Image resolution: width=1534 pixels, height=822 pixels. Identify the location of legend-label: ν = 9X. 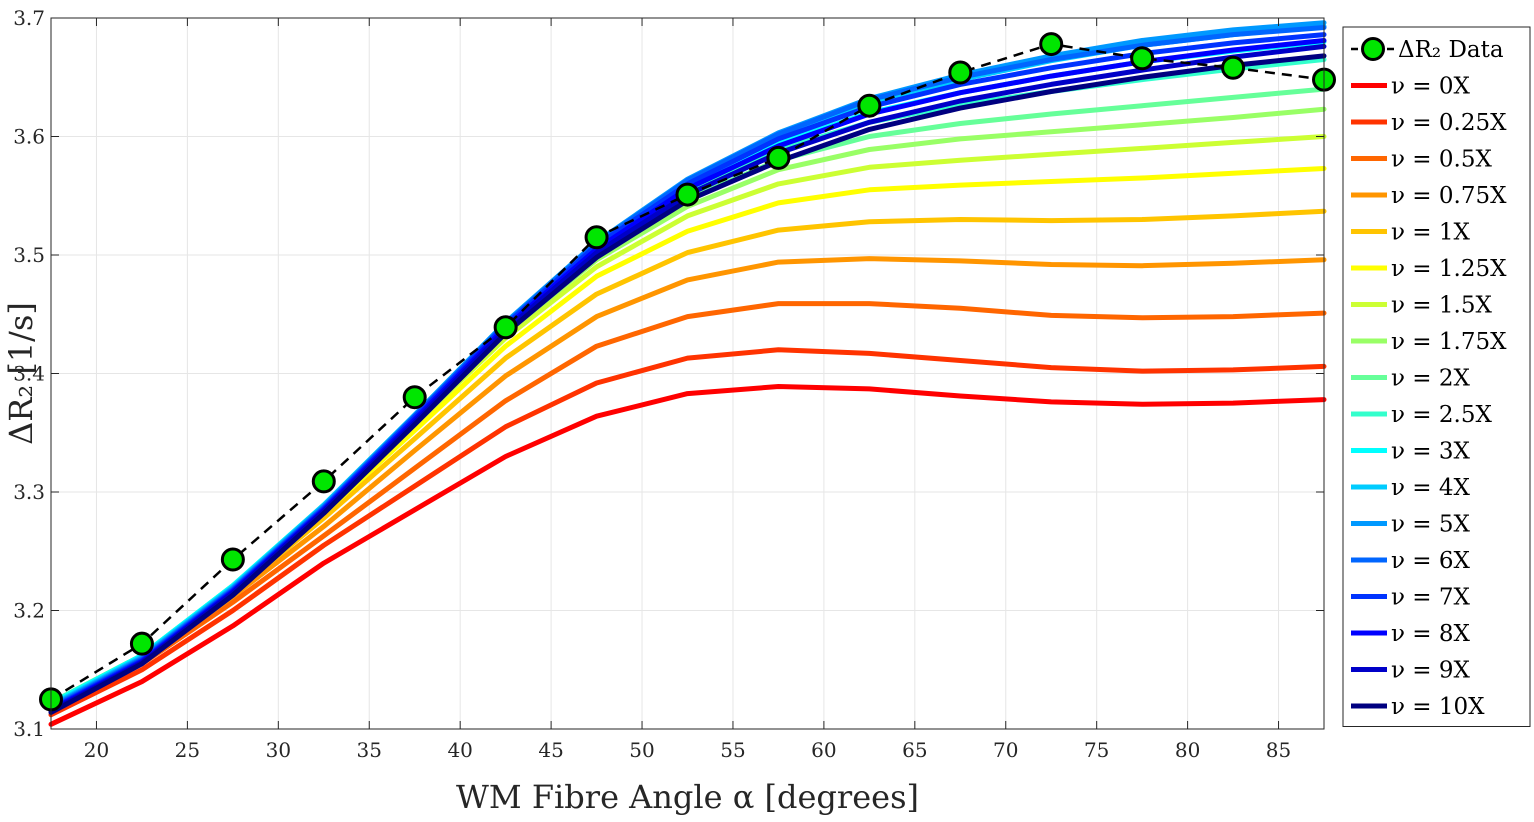
(1431, 671).